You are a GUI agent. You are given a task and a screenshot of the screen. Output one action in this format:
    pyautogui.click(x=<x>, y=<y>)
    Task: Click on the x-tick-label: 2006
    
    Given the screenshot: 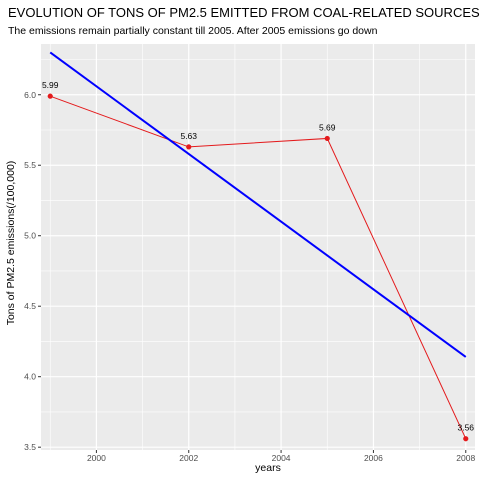 What is the action you would take?
    pyautogui.click(x=373, y=458)
    